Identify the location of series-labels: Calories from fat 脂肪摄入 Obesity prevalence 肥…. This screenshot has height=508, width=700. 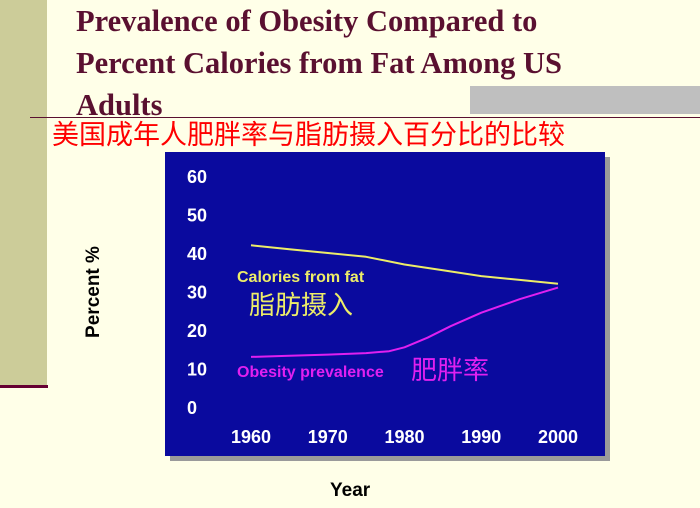
(363, 327).